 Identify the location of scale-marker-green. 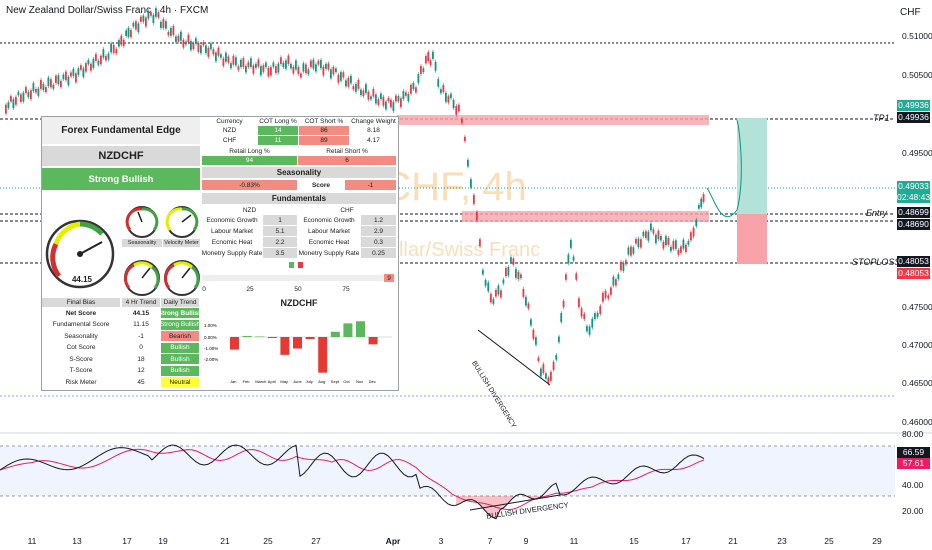
(291, 265).